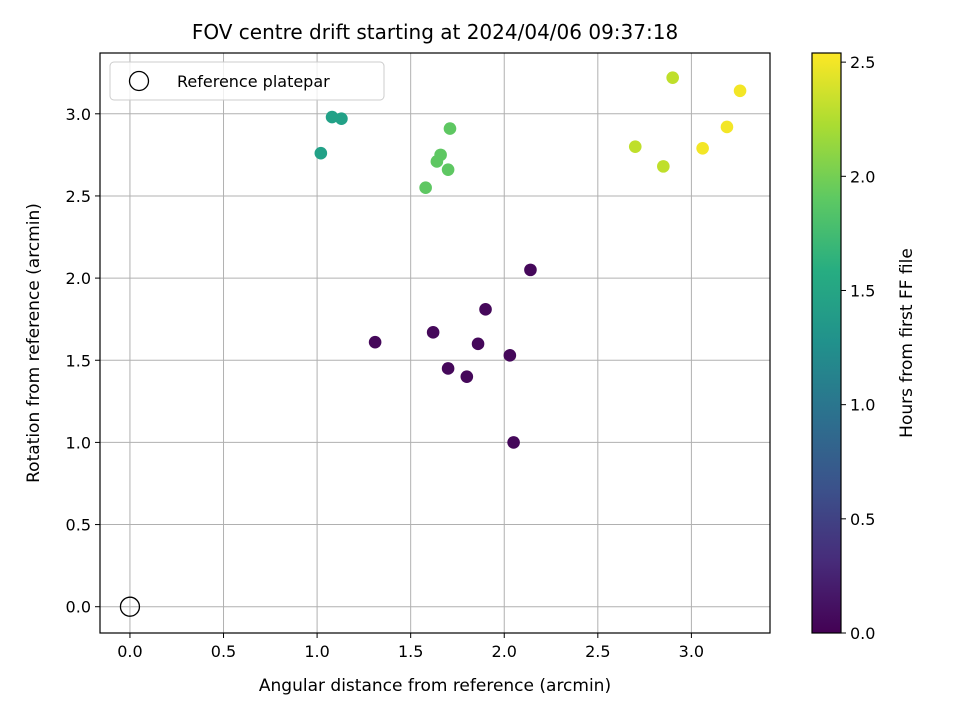 Image resolution: width=960 pixels, height=720 pixels. Describe the element at coordinates (78, 114) in the screenshot. I see `y-tick-label: 3.0` at that location.